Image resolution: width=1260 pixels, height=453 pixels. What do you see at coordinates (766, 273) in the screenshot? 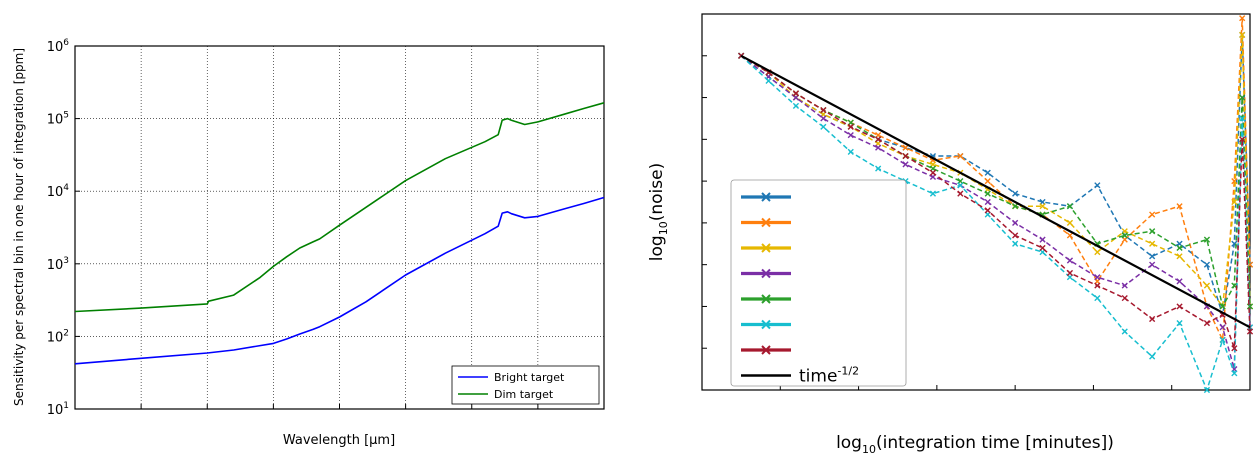
I see `legend-marker-3-06-m` at bounding box center [766, 273].